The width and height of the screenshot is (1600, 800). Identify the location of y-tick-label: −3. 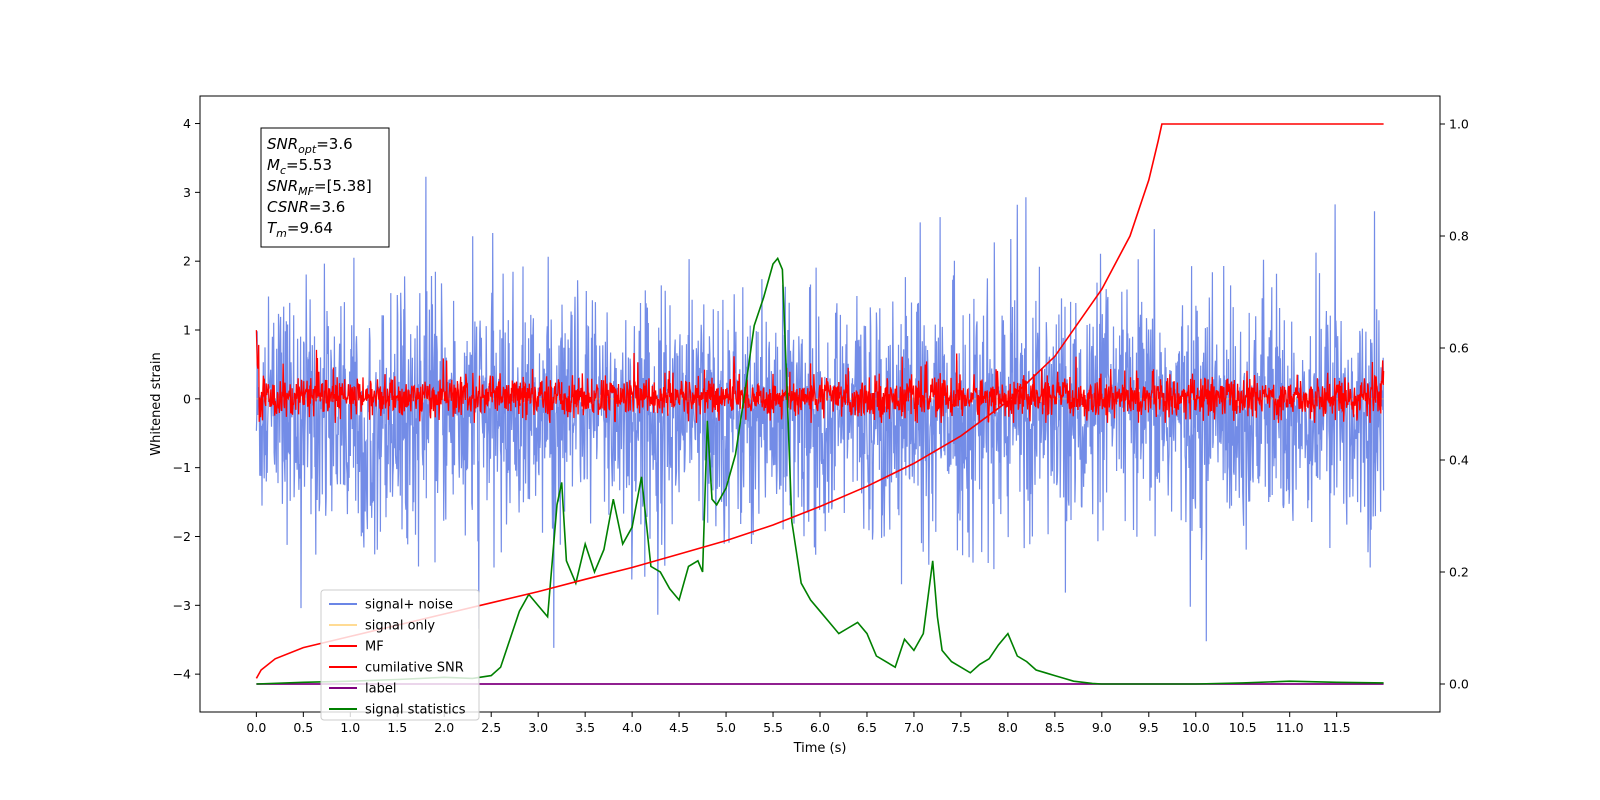
(182, 605).